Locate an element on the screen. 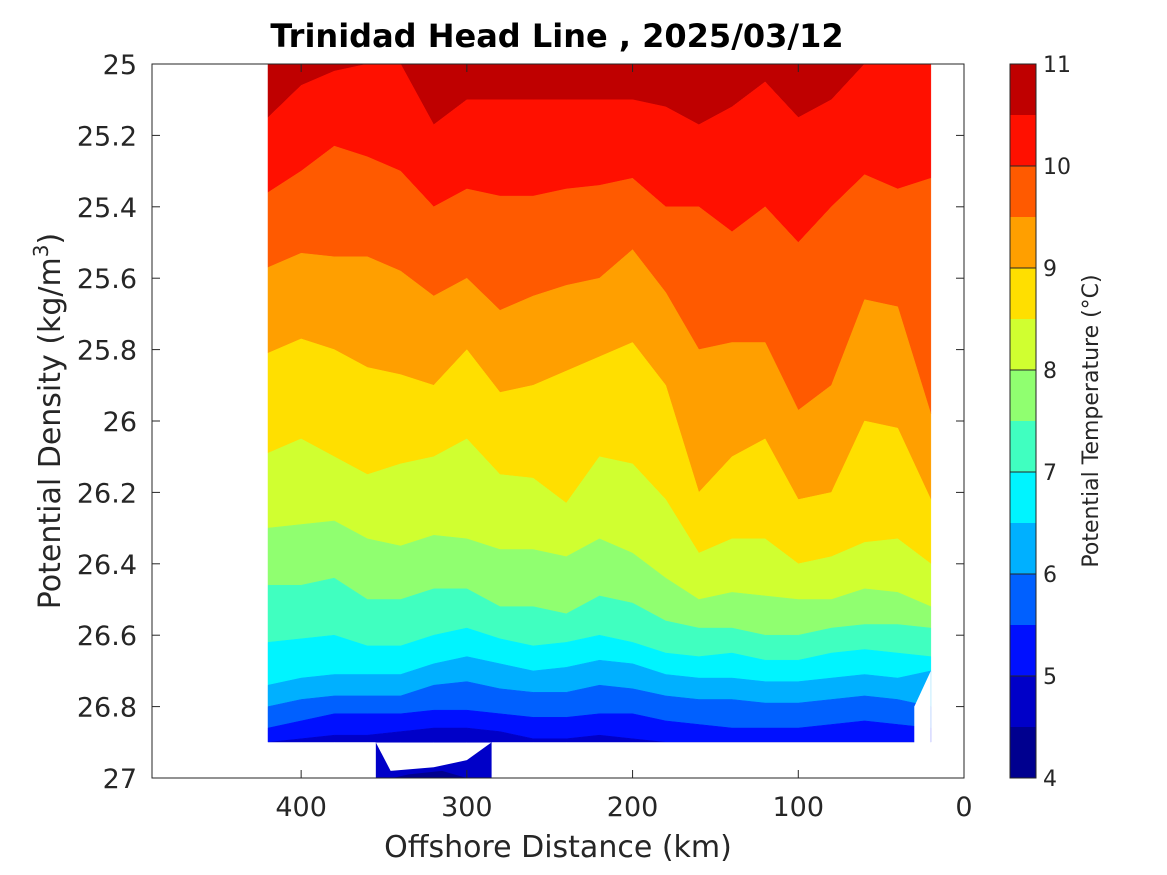 Image resolution: width=1167 pixels, height=875 pixels. y-tick-label: 26.6 is located at coordinates (107, 636).